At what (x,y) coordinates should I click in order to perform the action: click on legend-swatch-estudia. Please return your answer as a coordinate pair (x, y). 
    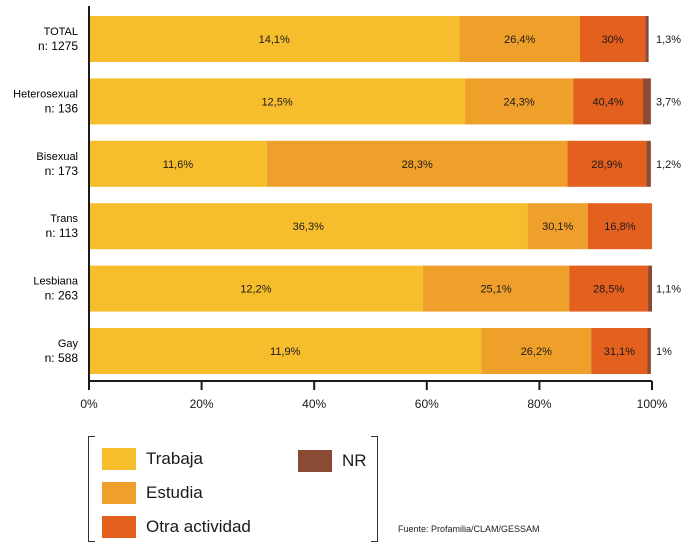
    Looking at the image, I should click on (119, 493).